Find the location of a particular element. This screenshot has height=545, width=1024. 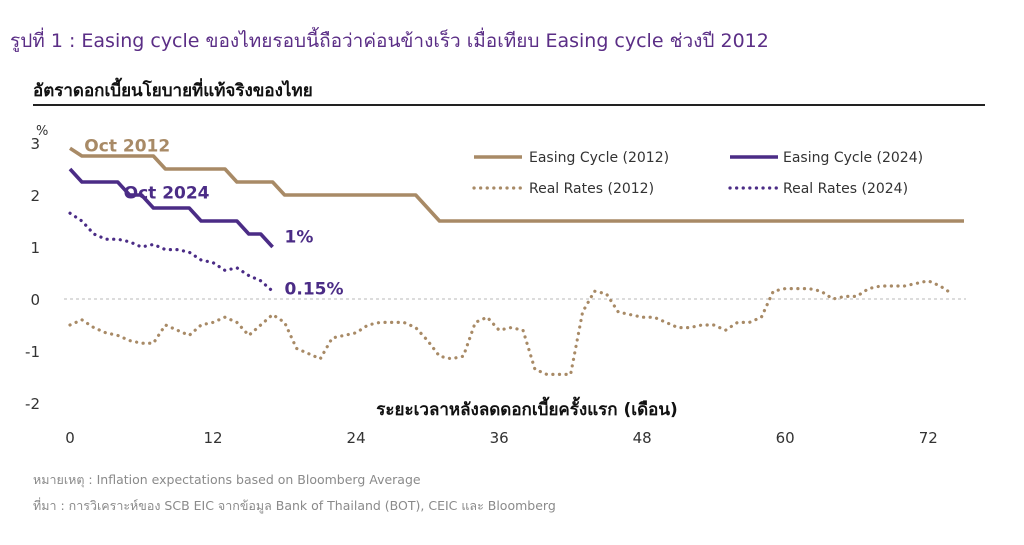

title-rule is located at coordinates (509, 105).